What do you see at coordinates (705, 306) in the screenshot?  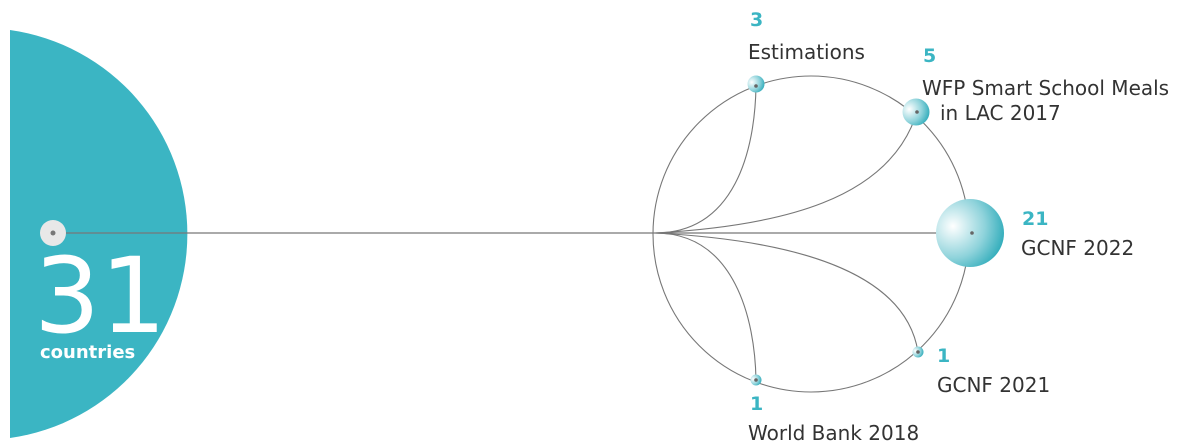 I see `branch-world-bank` at bounding box center [705, 306].